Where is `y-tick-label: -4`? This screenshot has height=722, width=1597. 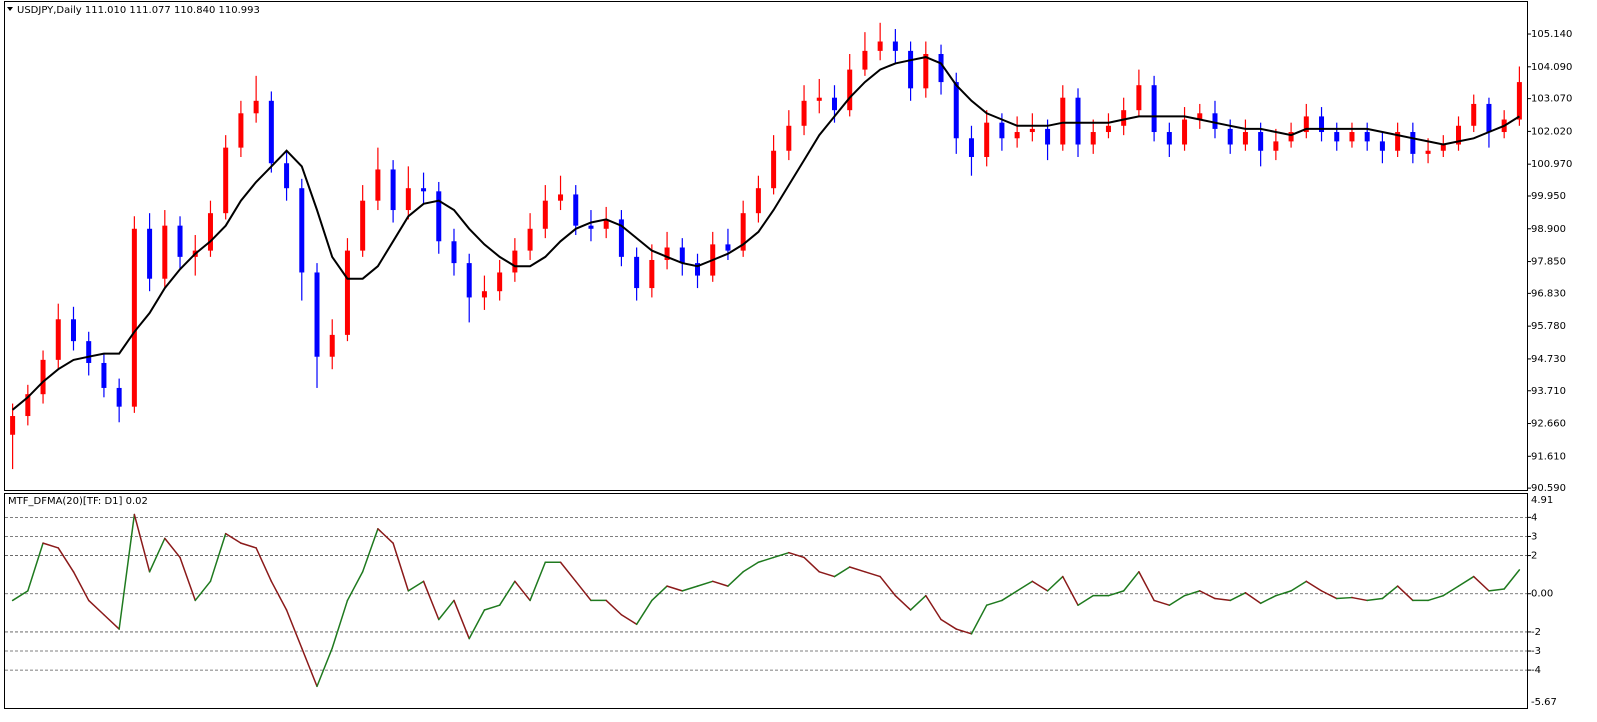 y-tick-label: -4 is located at coordinates (1536, 670).